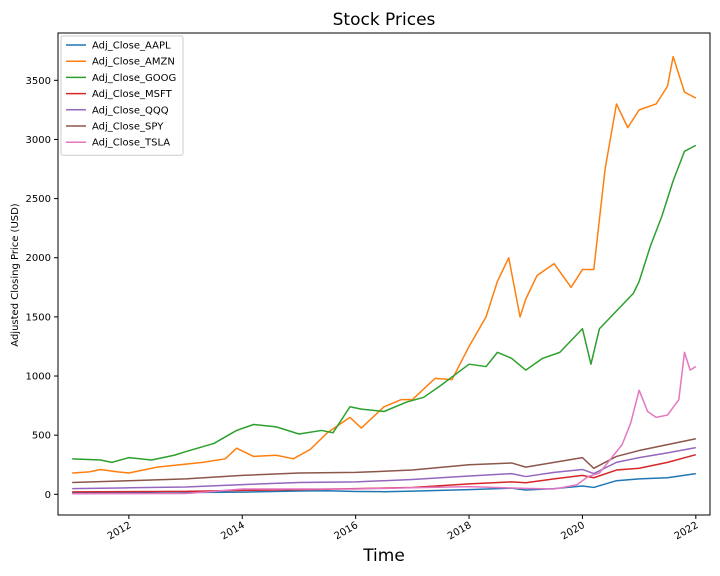 This screenshot has width=720, height=576. What do you see at coordinates (131, 46) in the screenshot?
I see `legend-label-adj-close-aapl: Adj_Close_AAPL` at bounding box center [131, 46].